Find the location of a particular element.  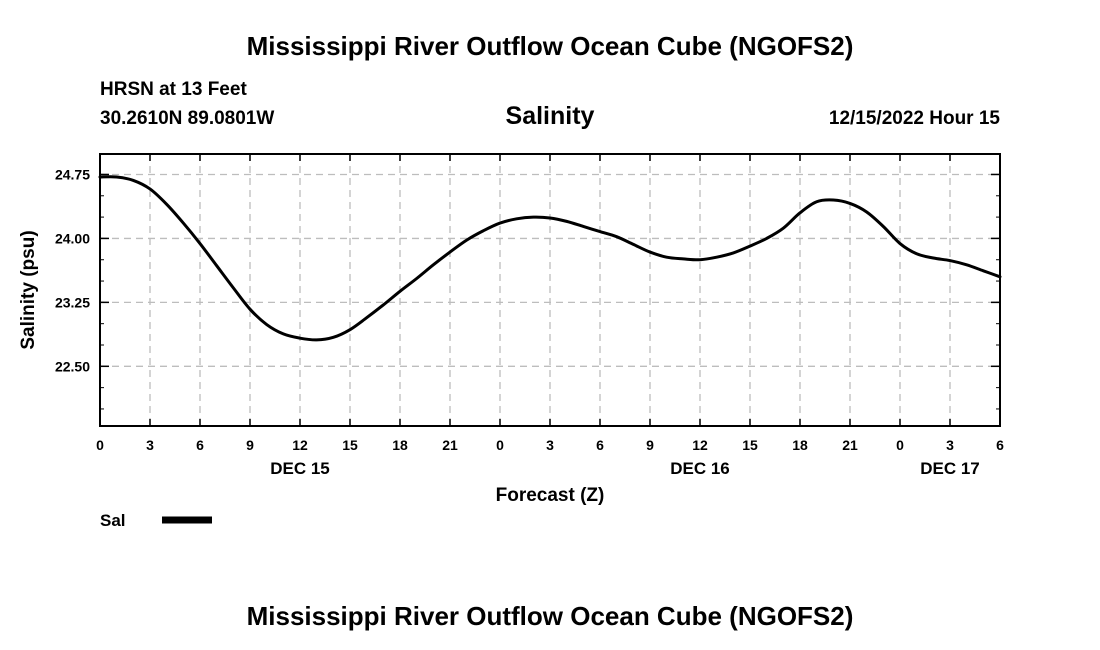

station-label: HRSN at 13 Feet is located at coordinates (173, 89).